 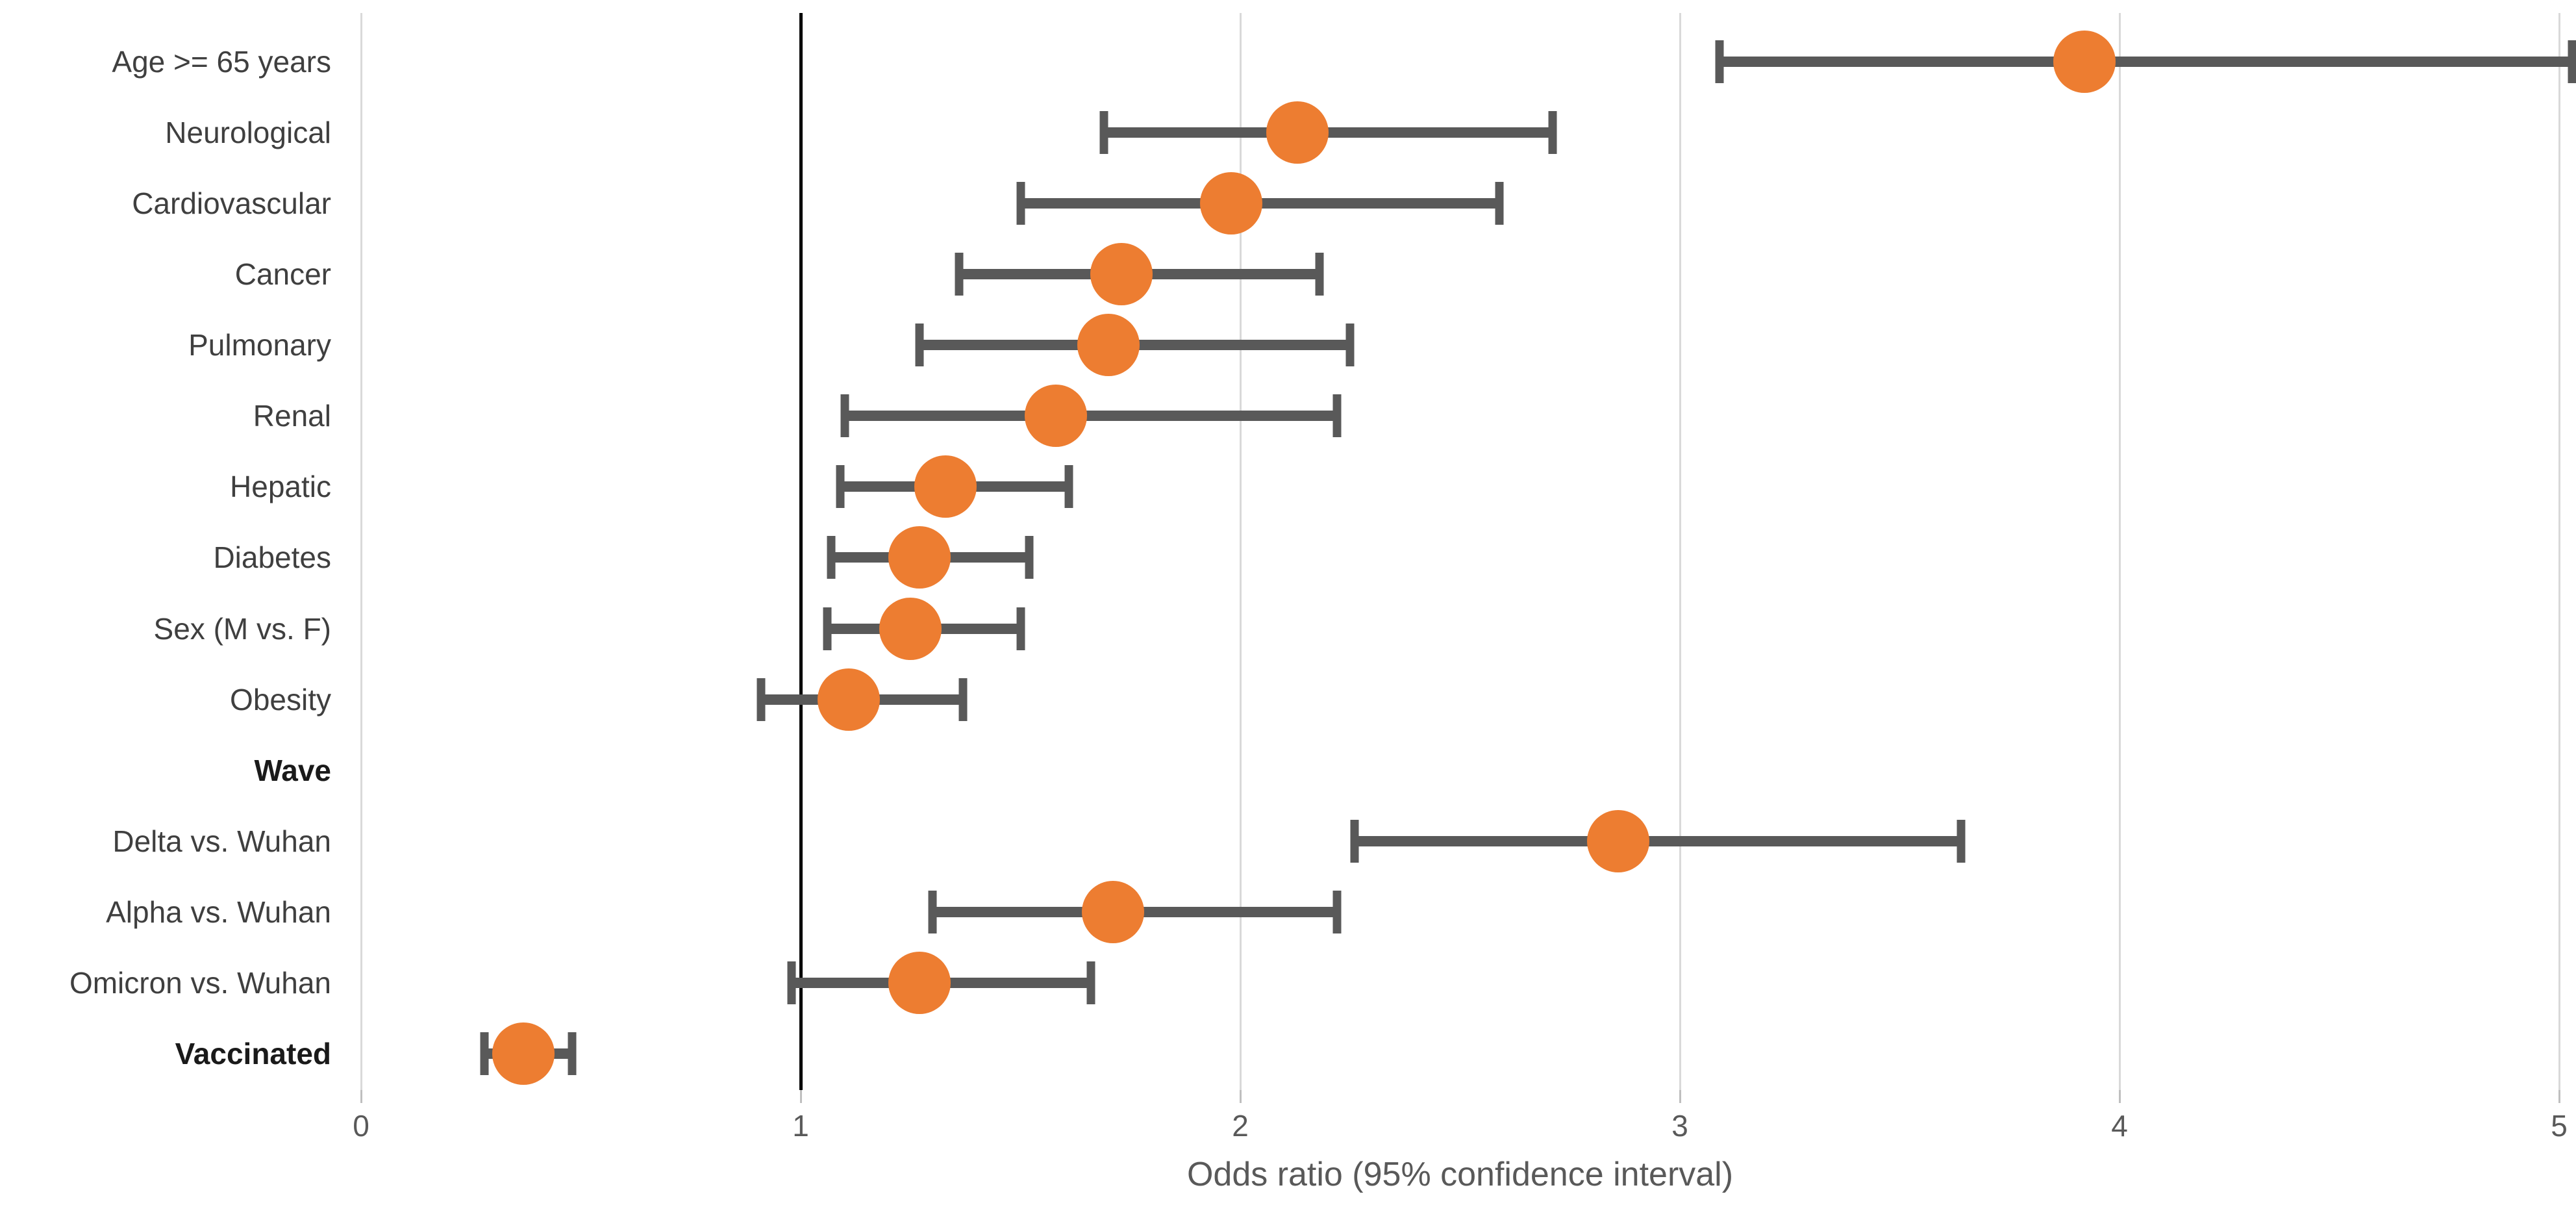 What do you see at coordinates (761, 700) in the screenshot?
I see `ci-cap-left-obesity` at bounding box center [761, 700].